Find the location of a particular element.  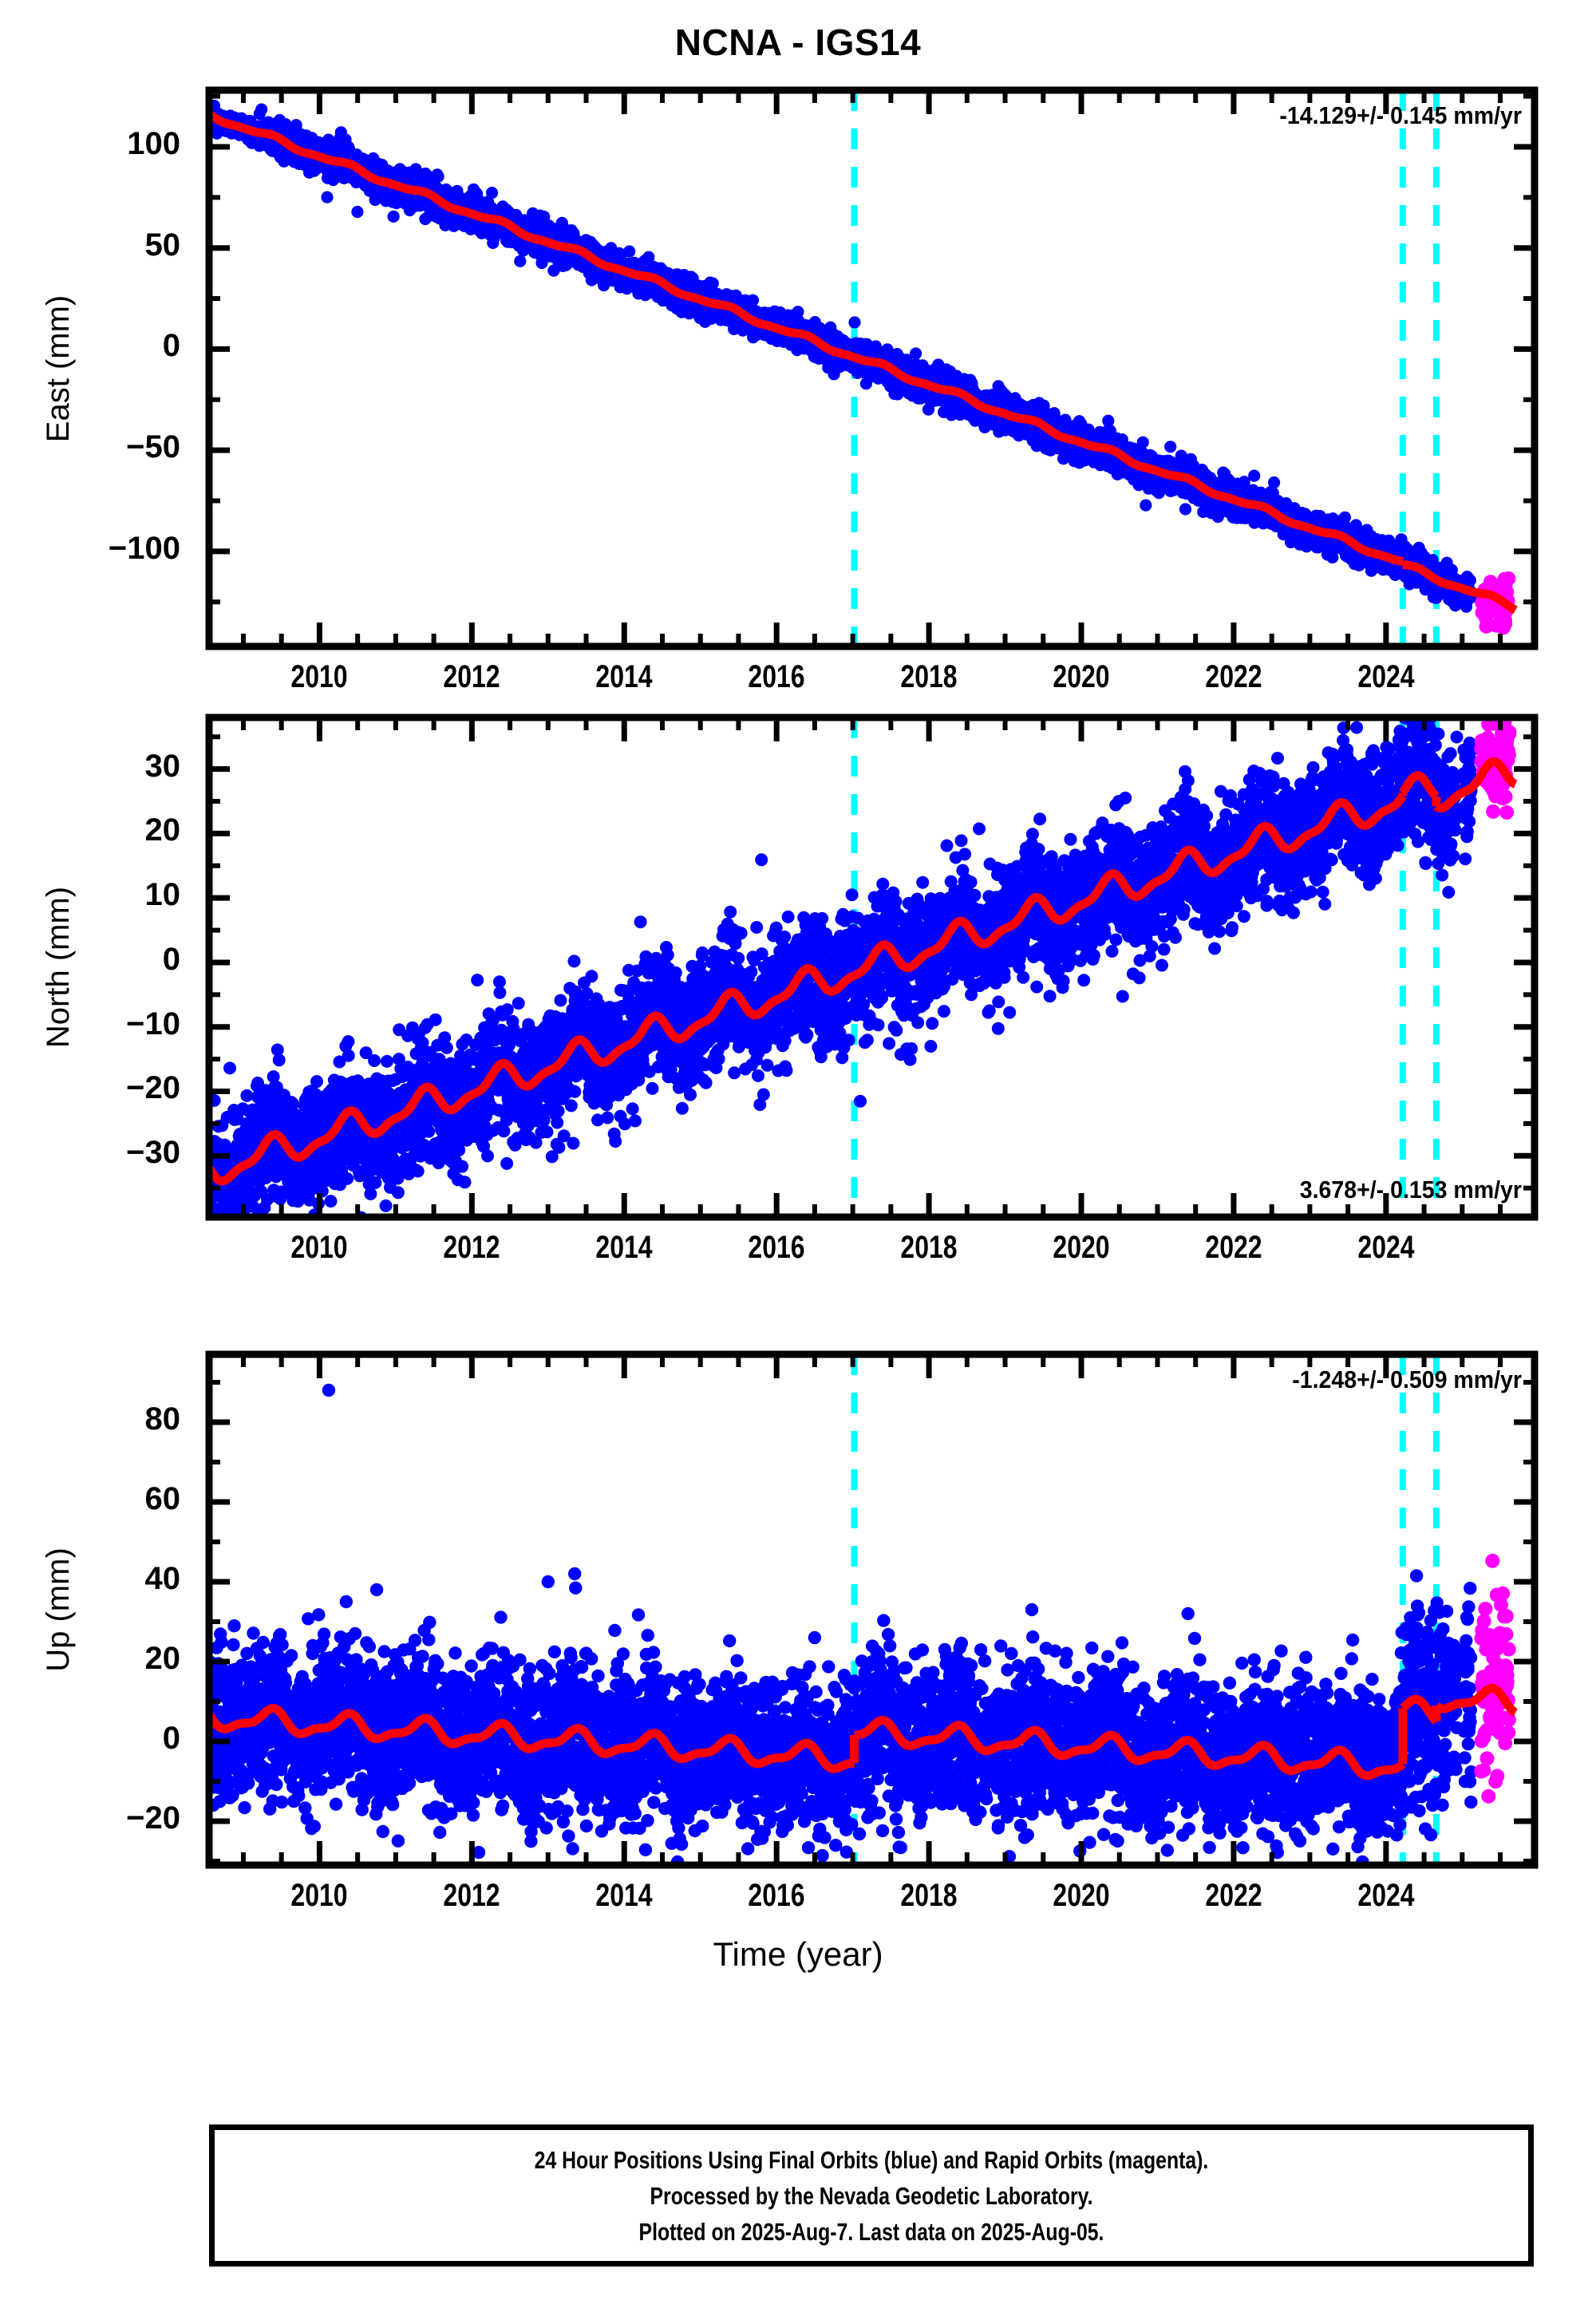

y-tick-label: −30 is located at coordinates (120, 1153).